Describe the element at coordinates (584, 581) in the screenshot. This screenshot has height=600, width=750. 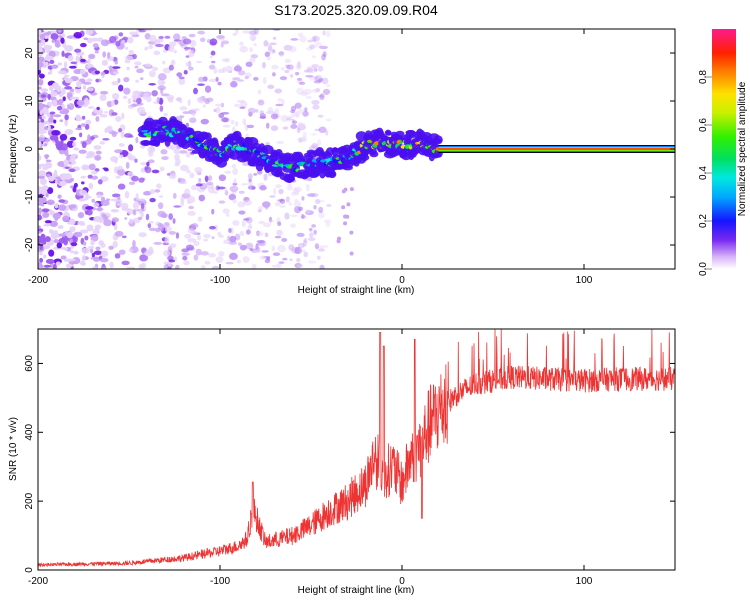
I see `snr-xtick-label: 100` at that location.